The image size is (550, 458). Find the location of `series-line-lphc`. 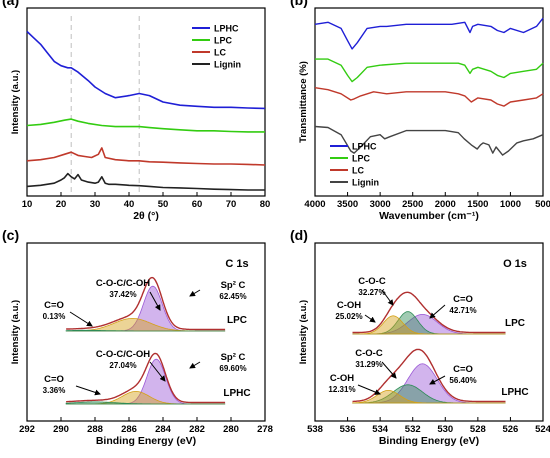

series-line-lphc is located at coordinates (429, 33).